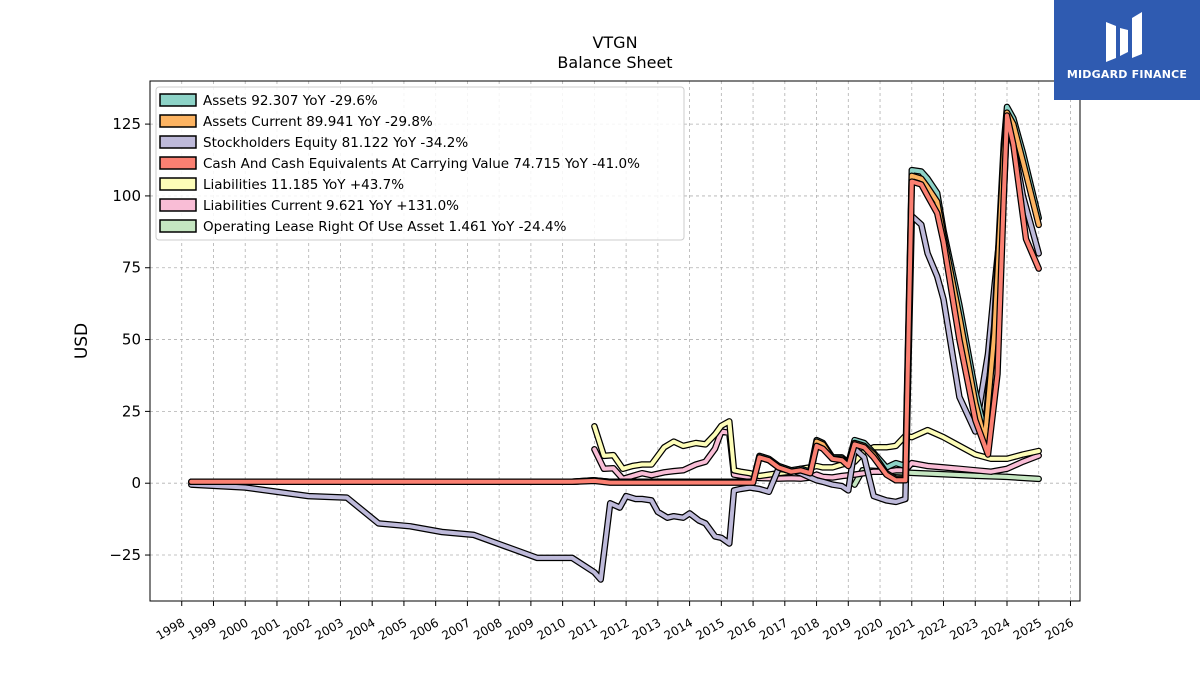 The image size is (1200, 675). I want to click on y-tick-label: 0, so click(136, 483).